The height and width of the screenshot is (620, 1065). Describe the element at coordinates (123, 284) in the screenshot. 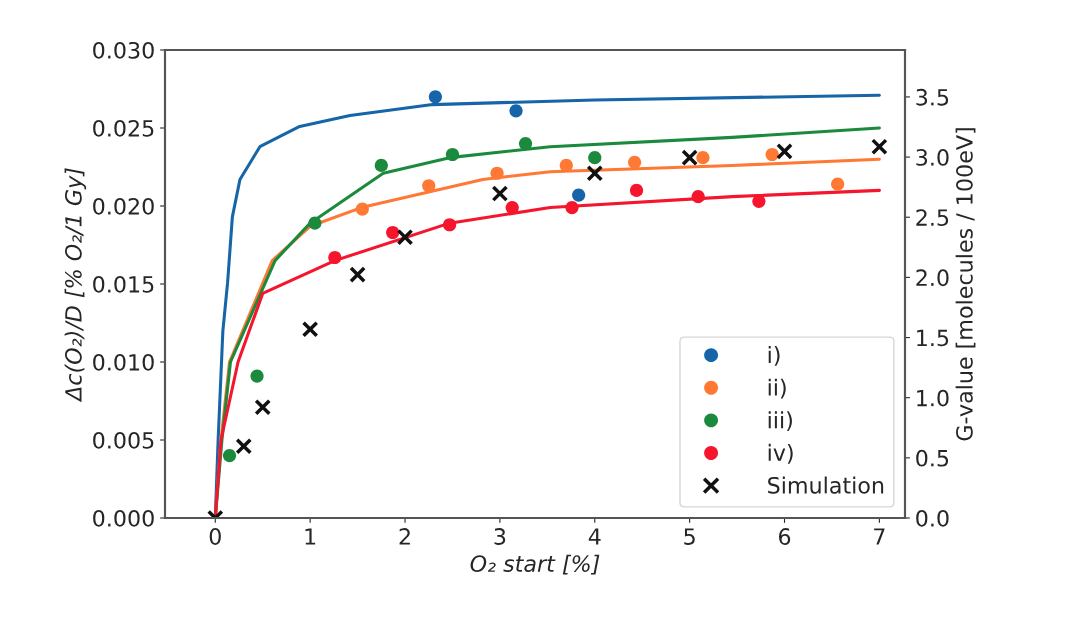

I see `y-tick-label: 0.015` at that location.